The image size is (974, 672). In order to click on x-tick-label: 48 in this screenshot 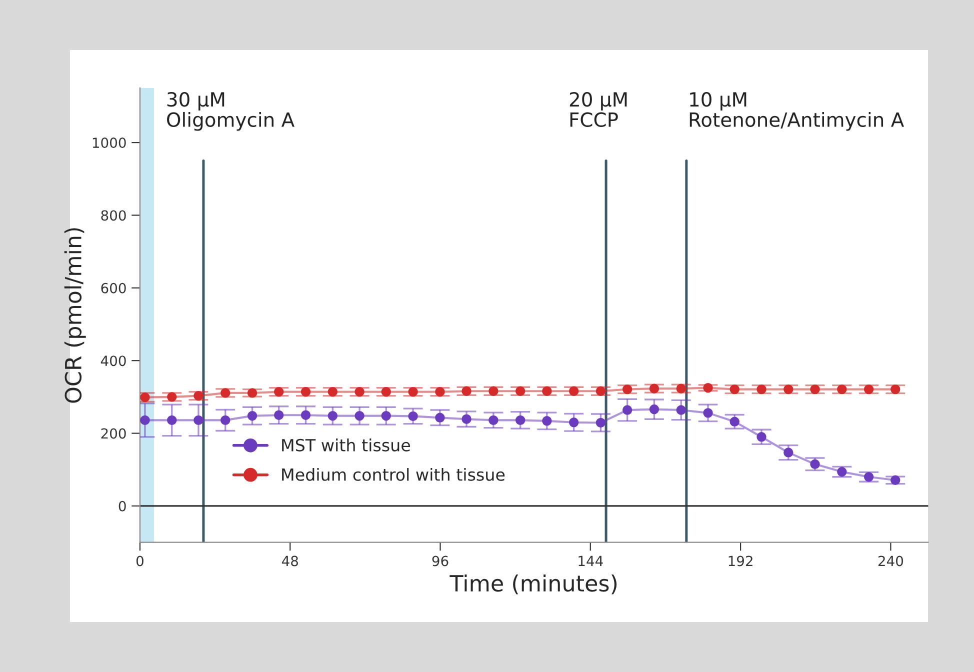, I will do `click(290, 561)`.